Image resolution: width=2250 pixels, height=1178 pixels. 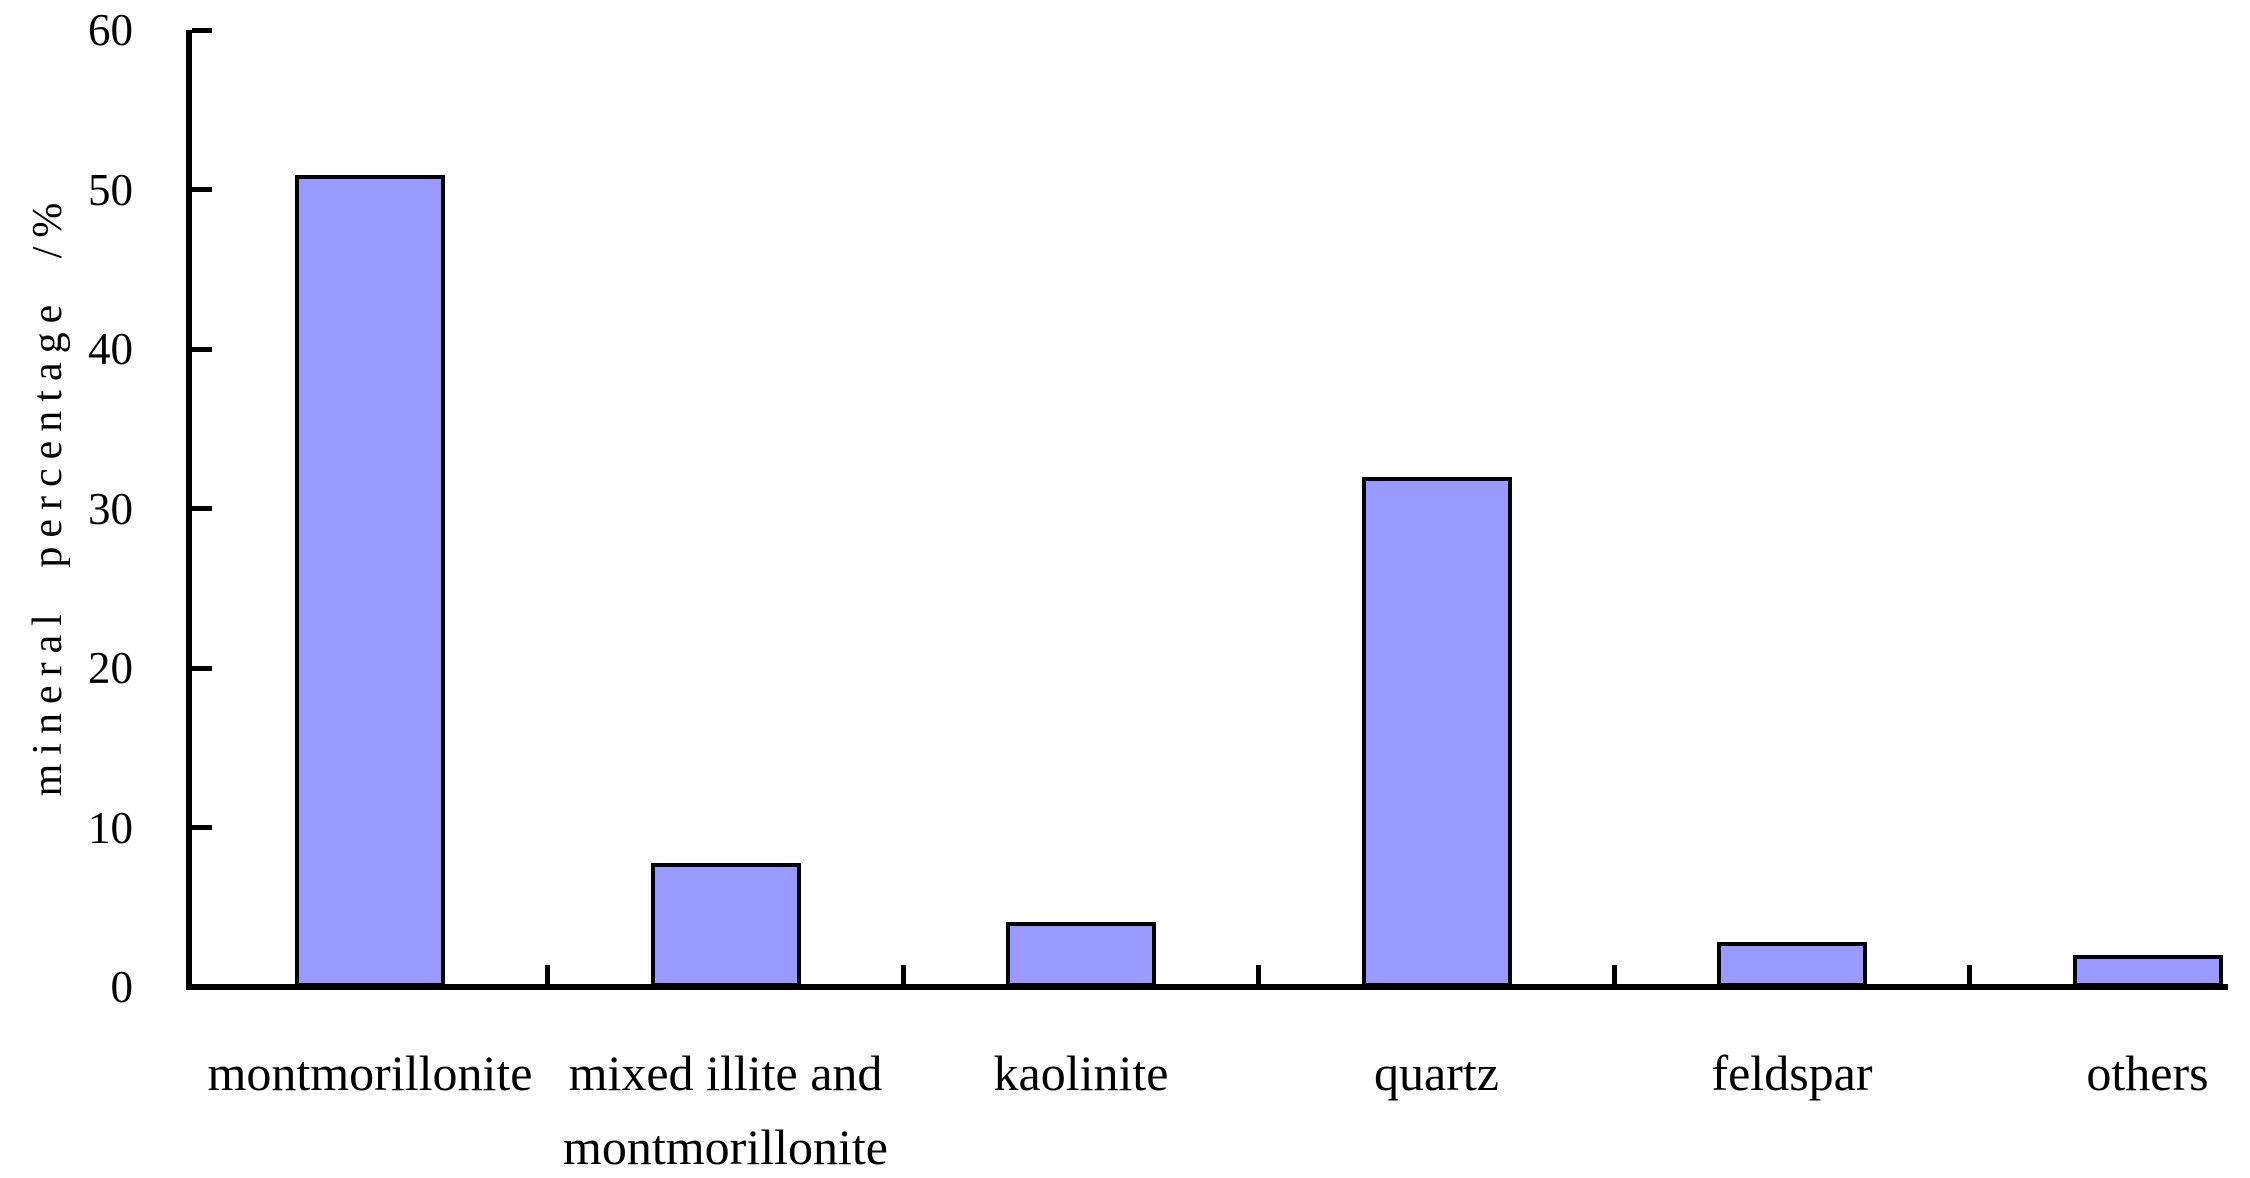 I want to click on y-tick-label-0: 0, so click(x=122, y=987).